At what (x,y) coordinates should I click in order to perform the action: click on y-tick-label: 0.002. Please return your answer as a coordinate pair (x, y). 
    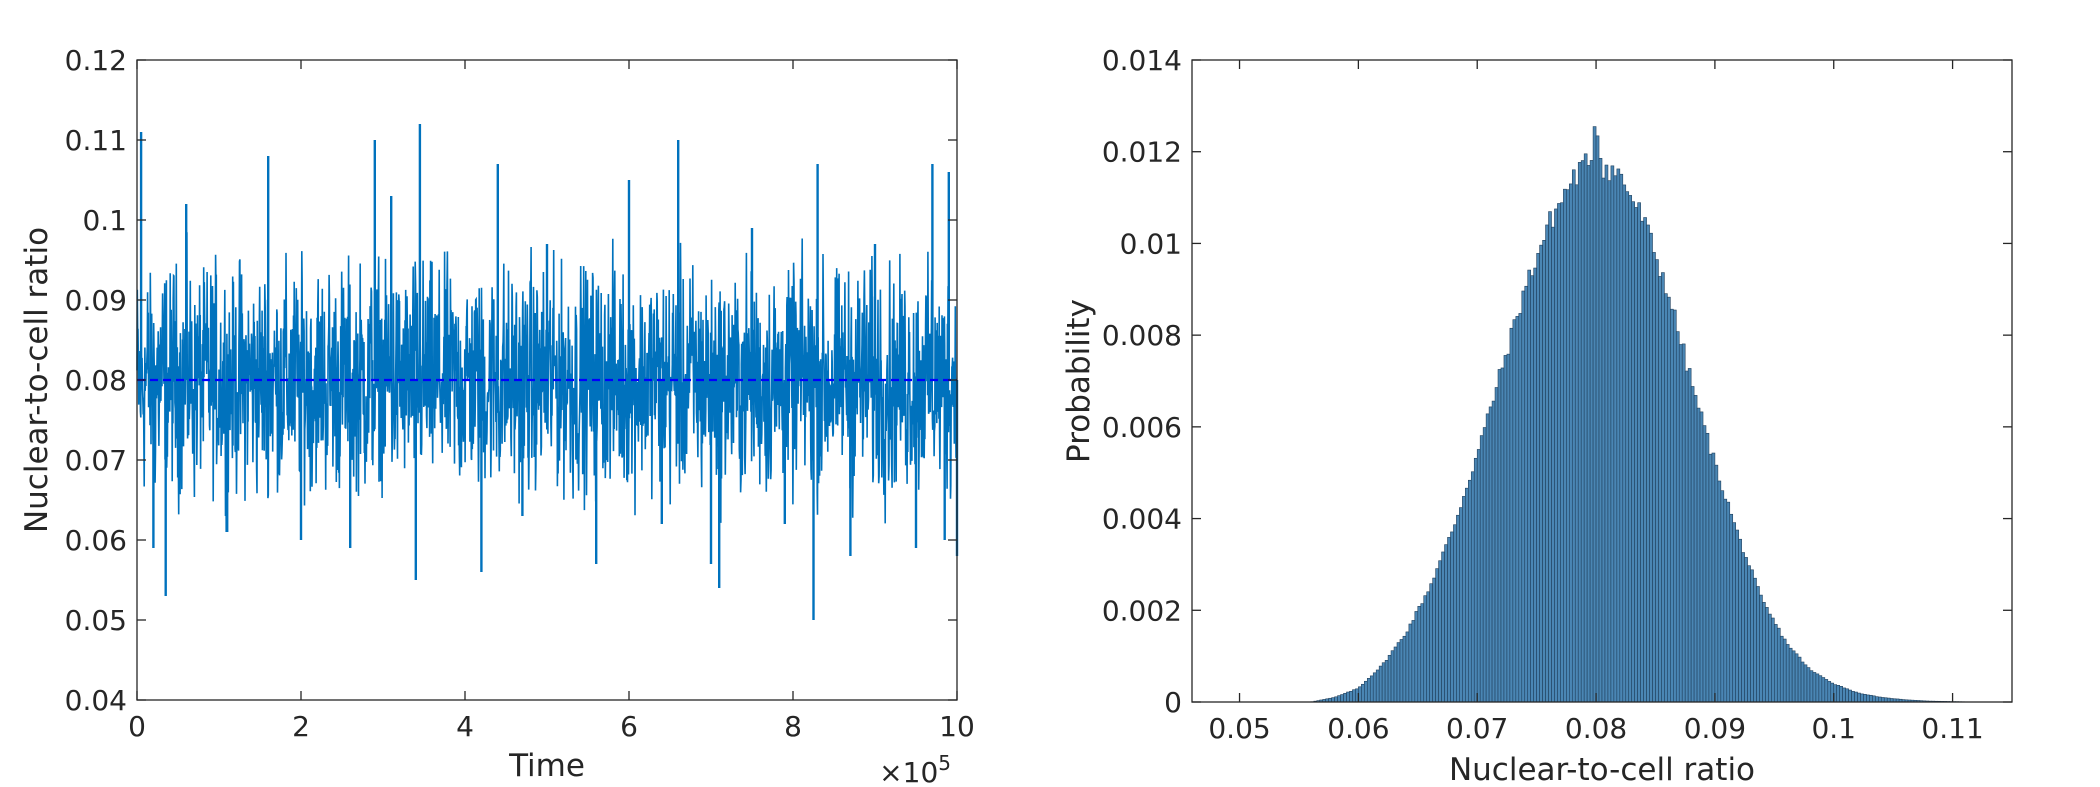
    Looking at the image, I should click on (1142, 610).